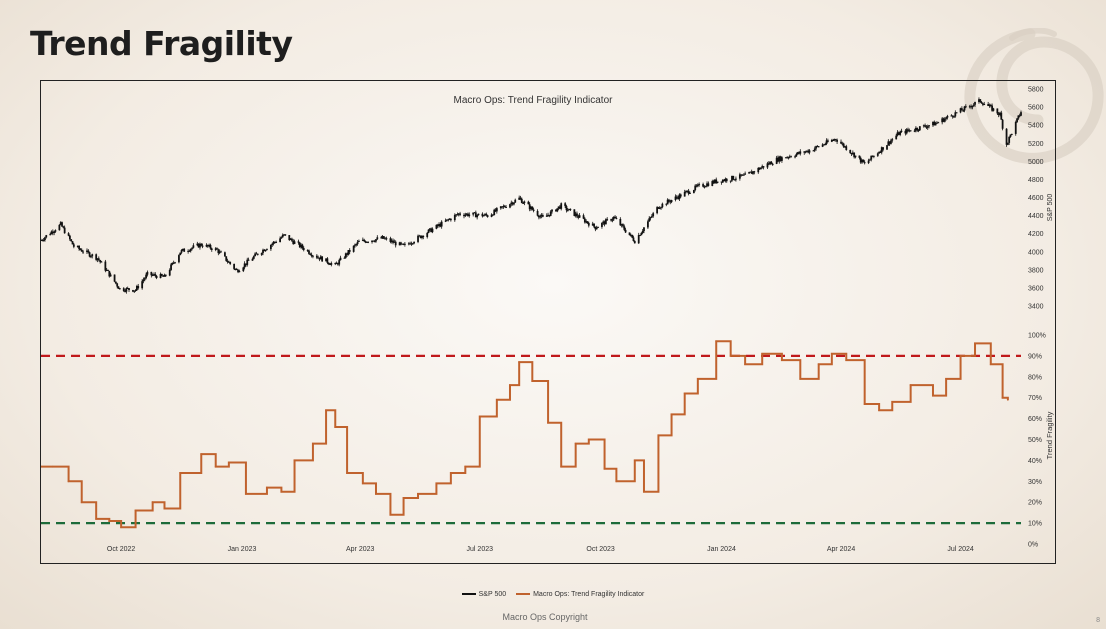 The image size is (1106, 629). I want to click on page-title: Trend Fragility, so click(161, 43).